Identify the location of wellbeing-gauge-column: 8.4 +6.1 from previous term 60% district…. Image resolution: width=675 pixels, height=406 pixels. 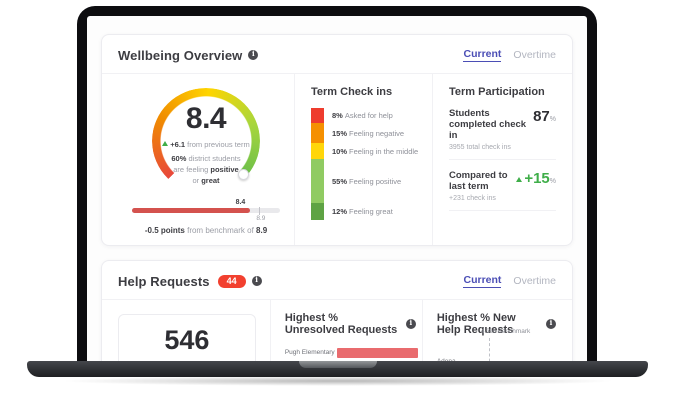
(206, 159).